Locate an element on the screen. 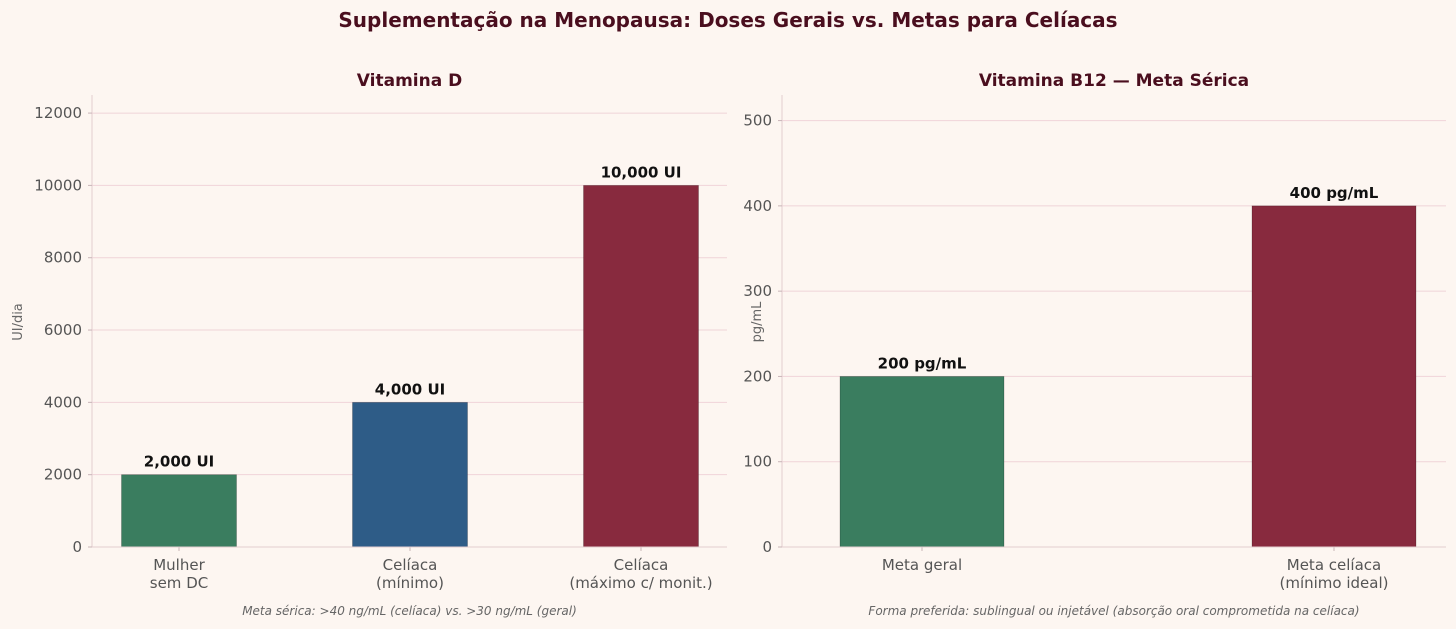 This screenshot has width=1456, height=629. vitd-y-axis-label: UI/dia is located at coordinates (18, 322).